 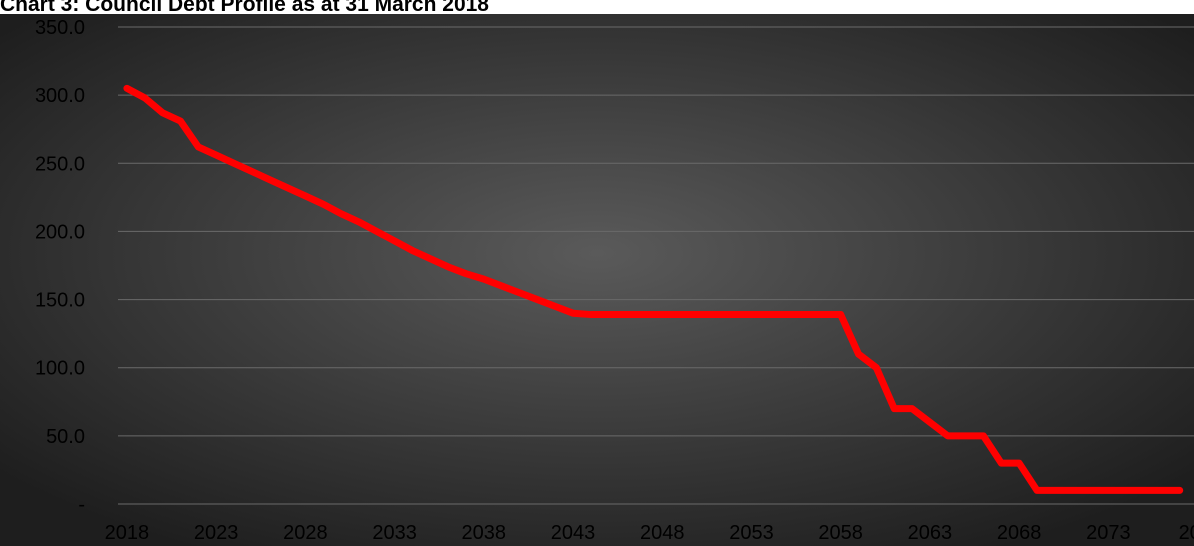 What do you see at coordinates (60, 232) in the screenshot?
I see `y-tick-label: 200.0` at bounding box center [60, 232].